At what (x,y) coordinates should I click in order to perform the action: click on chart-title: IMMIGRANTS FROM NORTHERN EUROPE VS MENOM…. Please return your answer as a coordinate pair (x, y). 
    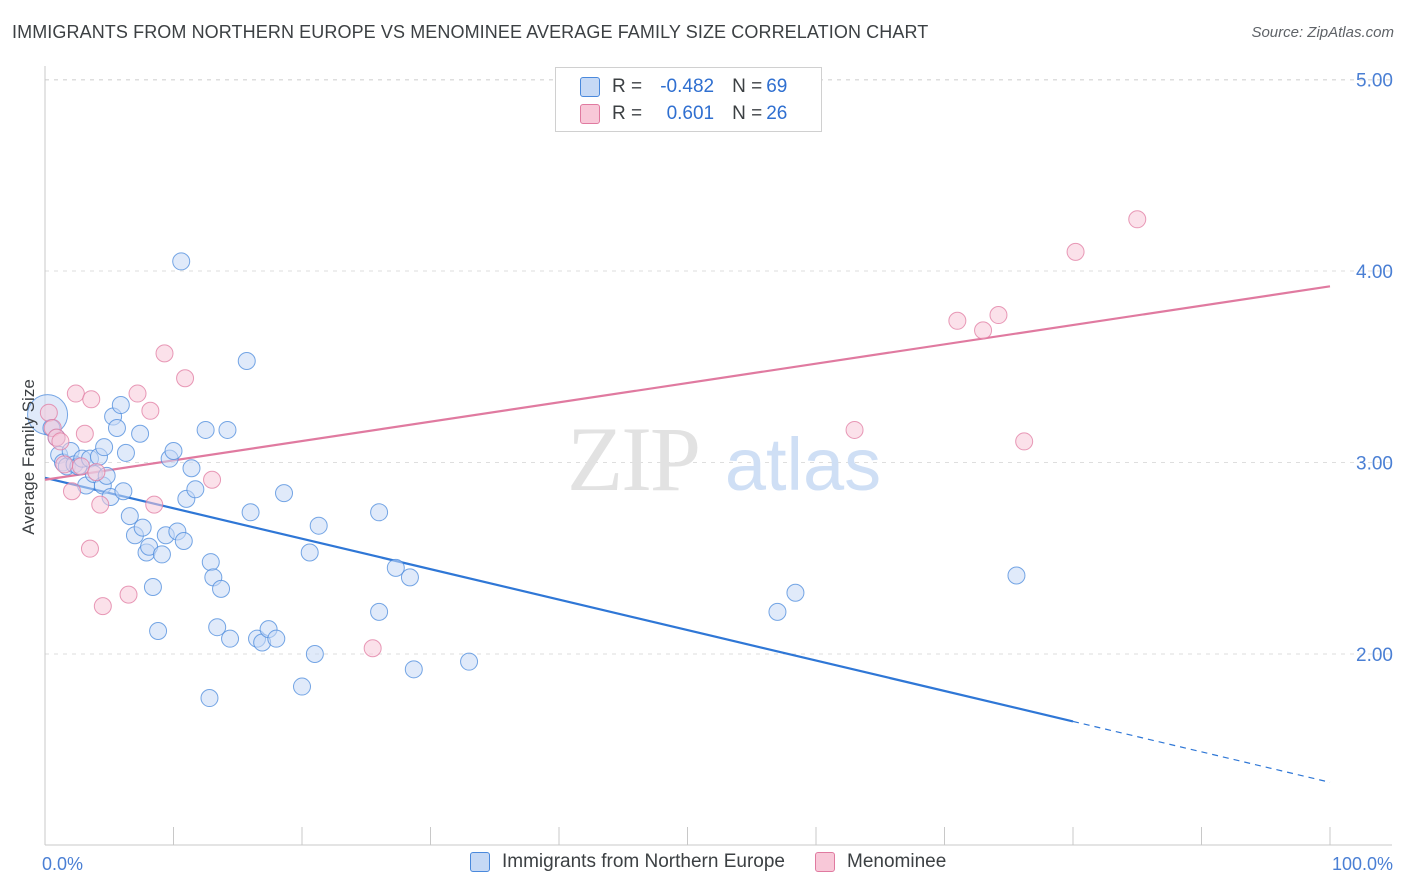
    Looking at the image, I should click on (470, 32).